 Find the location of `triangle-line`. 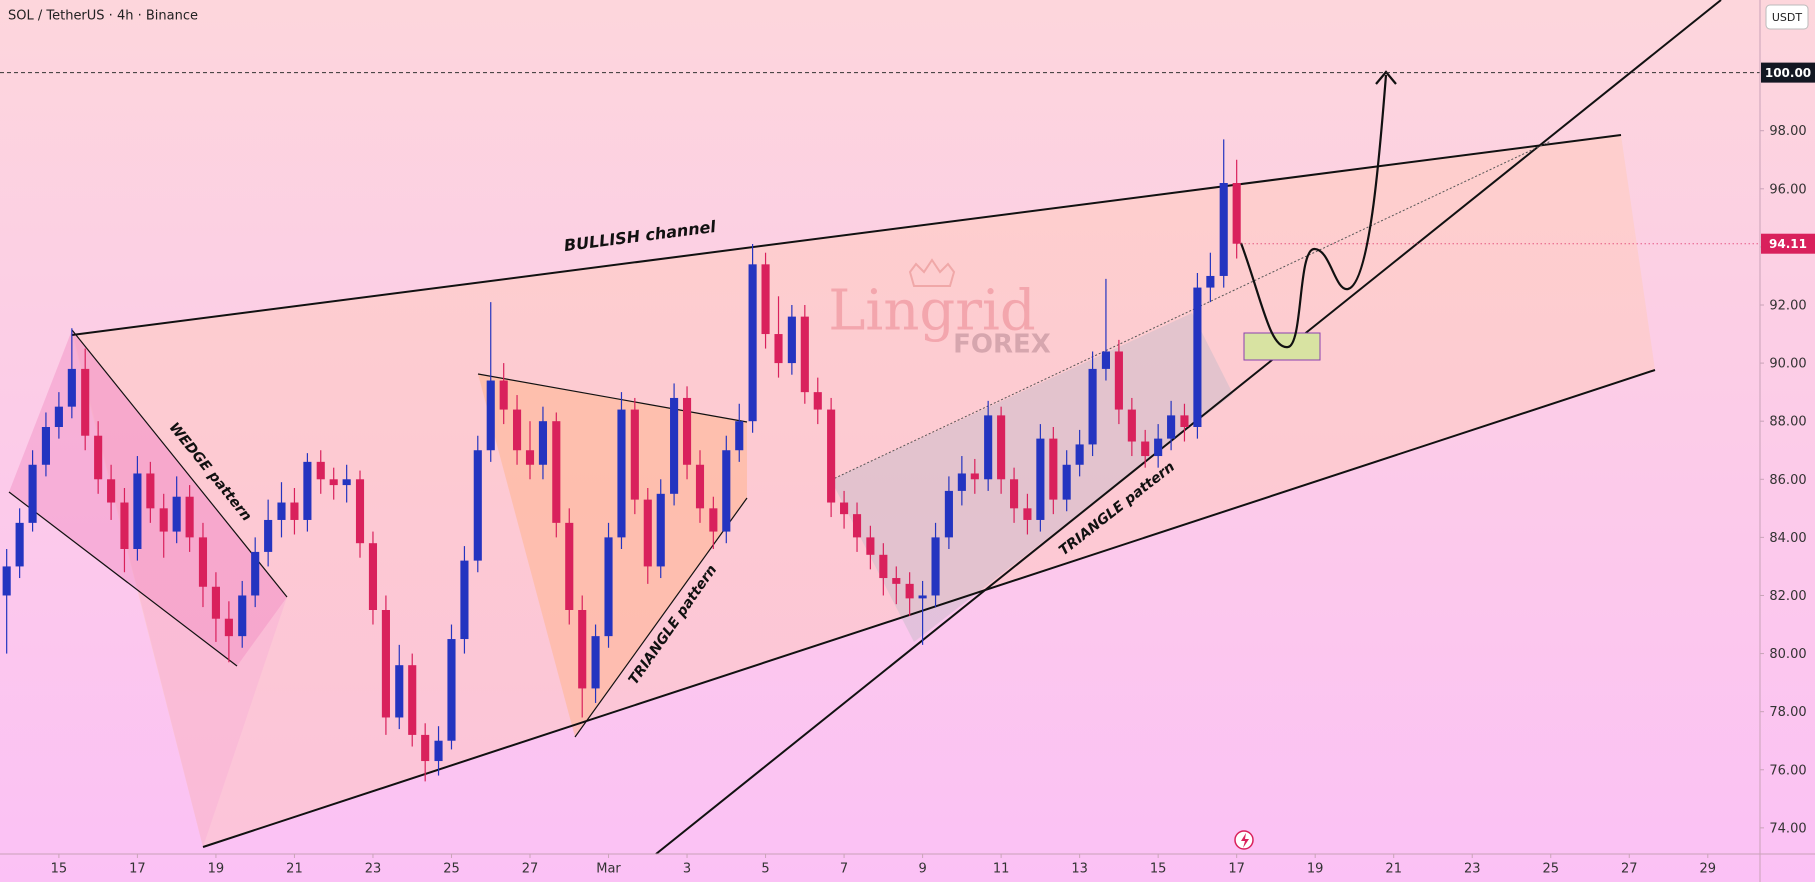

triangle-line is located at coordinates (661, 617).